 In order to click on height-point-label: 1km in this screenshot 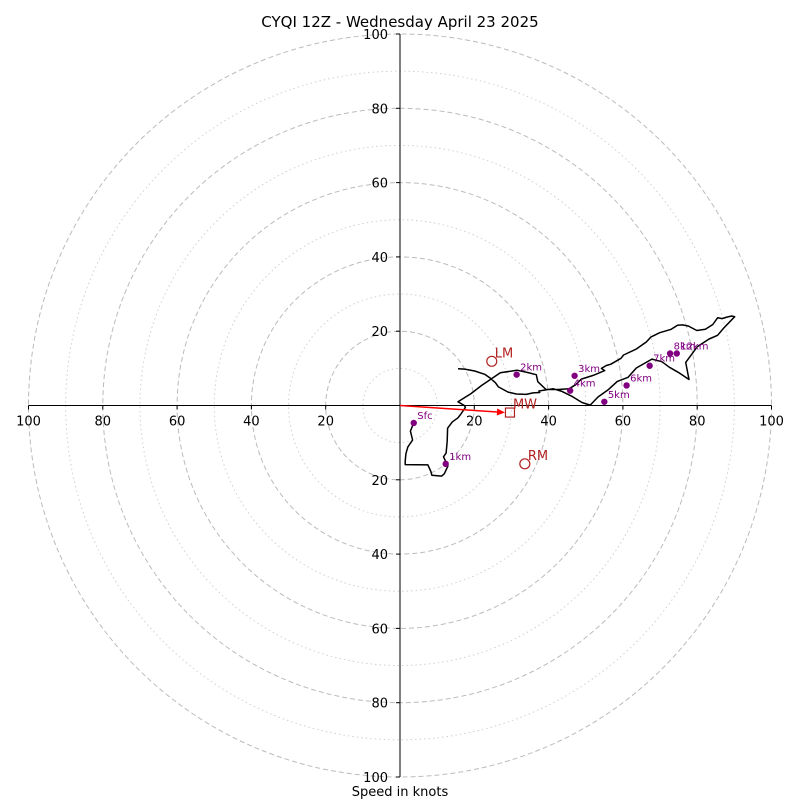, I will do `click(460, 457)`.